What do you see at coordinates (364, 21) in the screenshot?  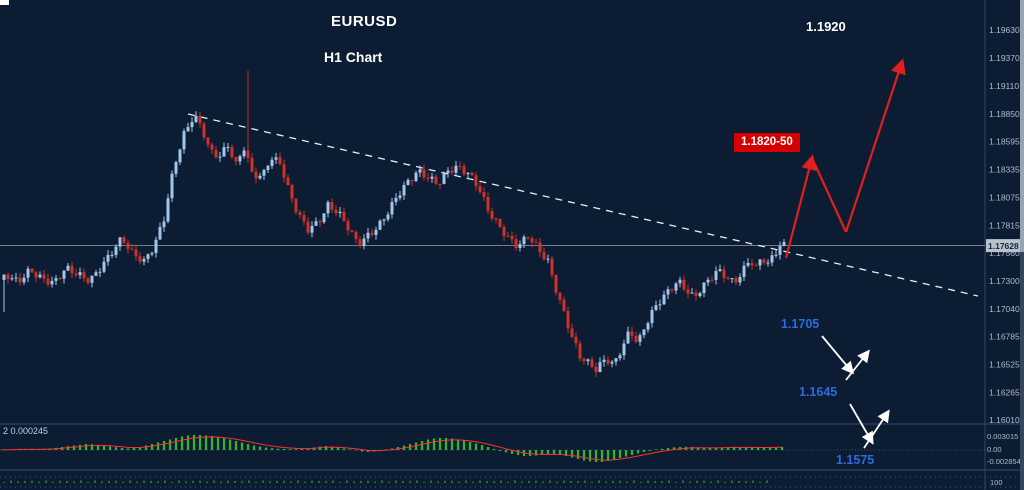 I see `chart-title: EURUSD` at bounding box center [364, 21].